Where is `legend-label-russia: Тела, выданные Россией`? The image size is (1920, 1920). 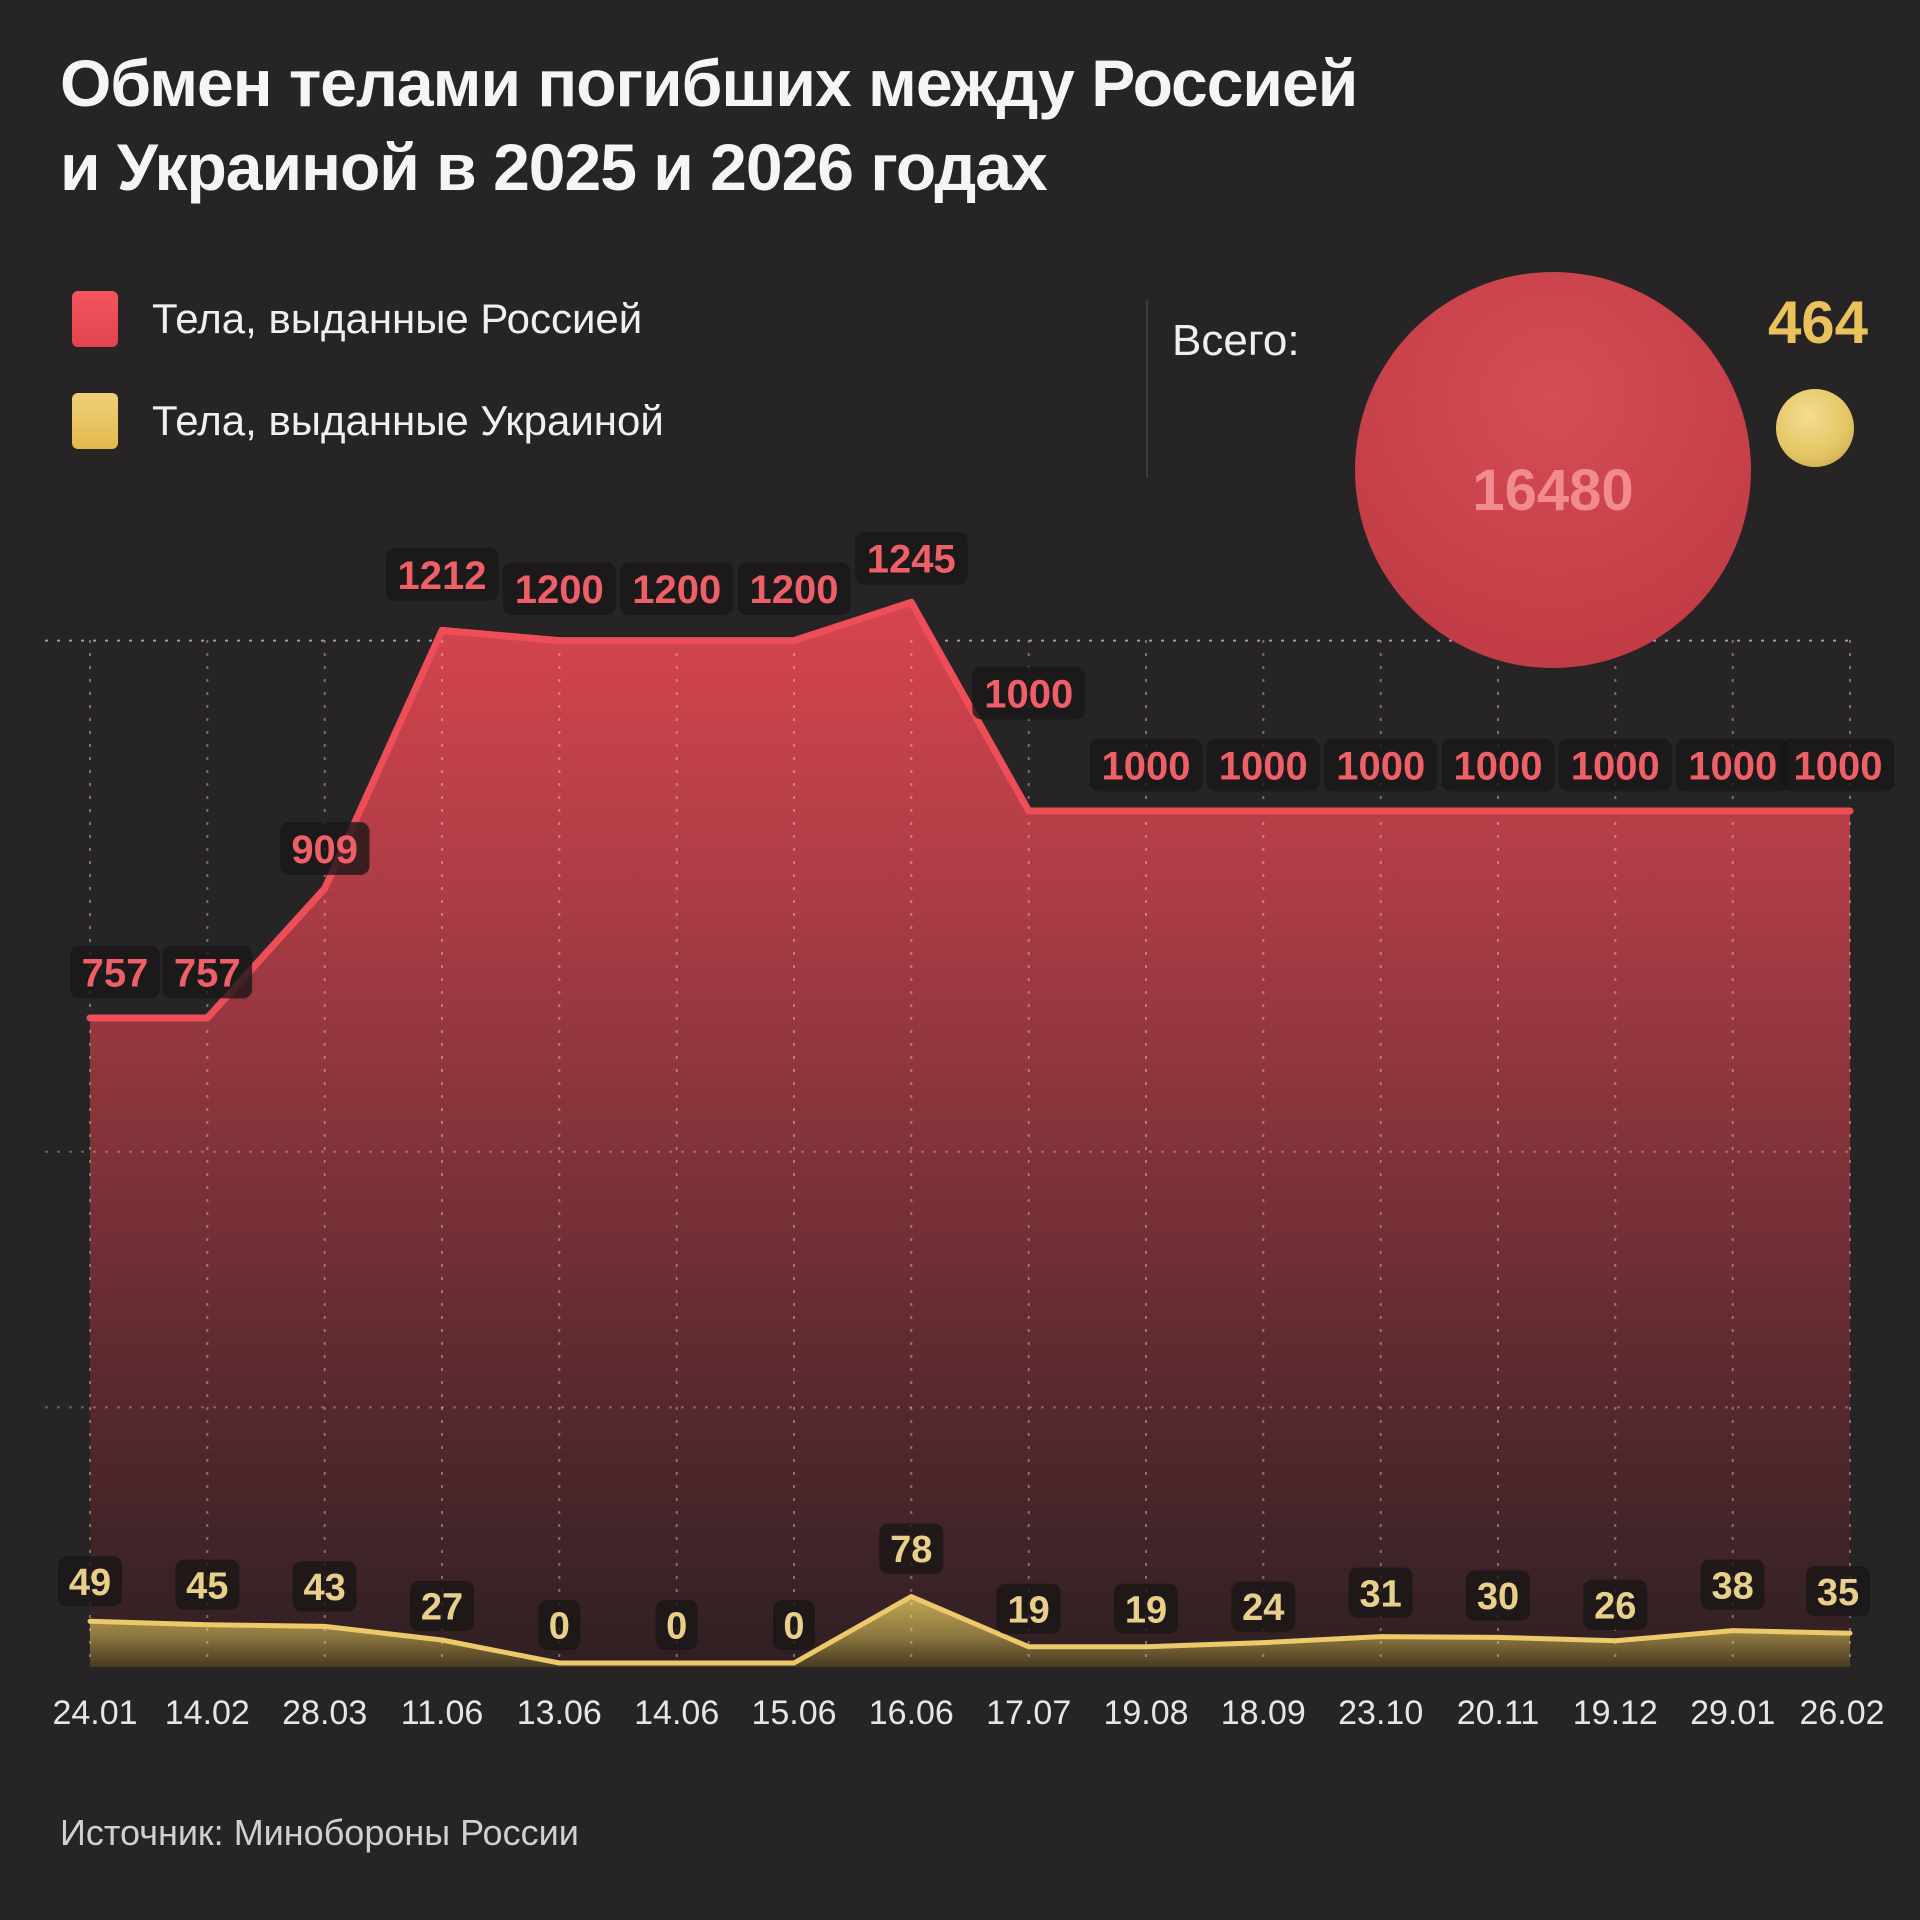 legend-label-russia: Тела, выданные Россией is located at coordinates (397, 318).